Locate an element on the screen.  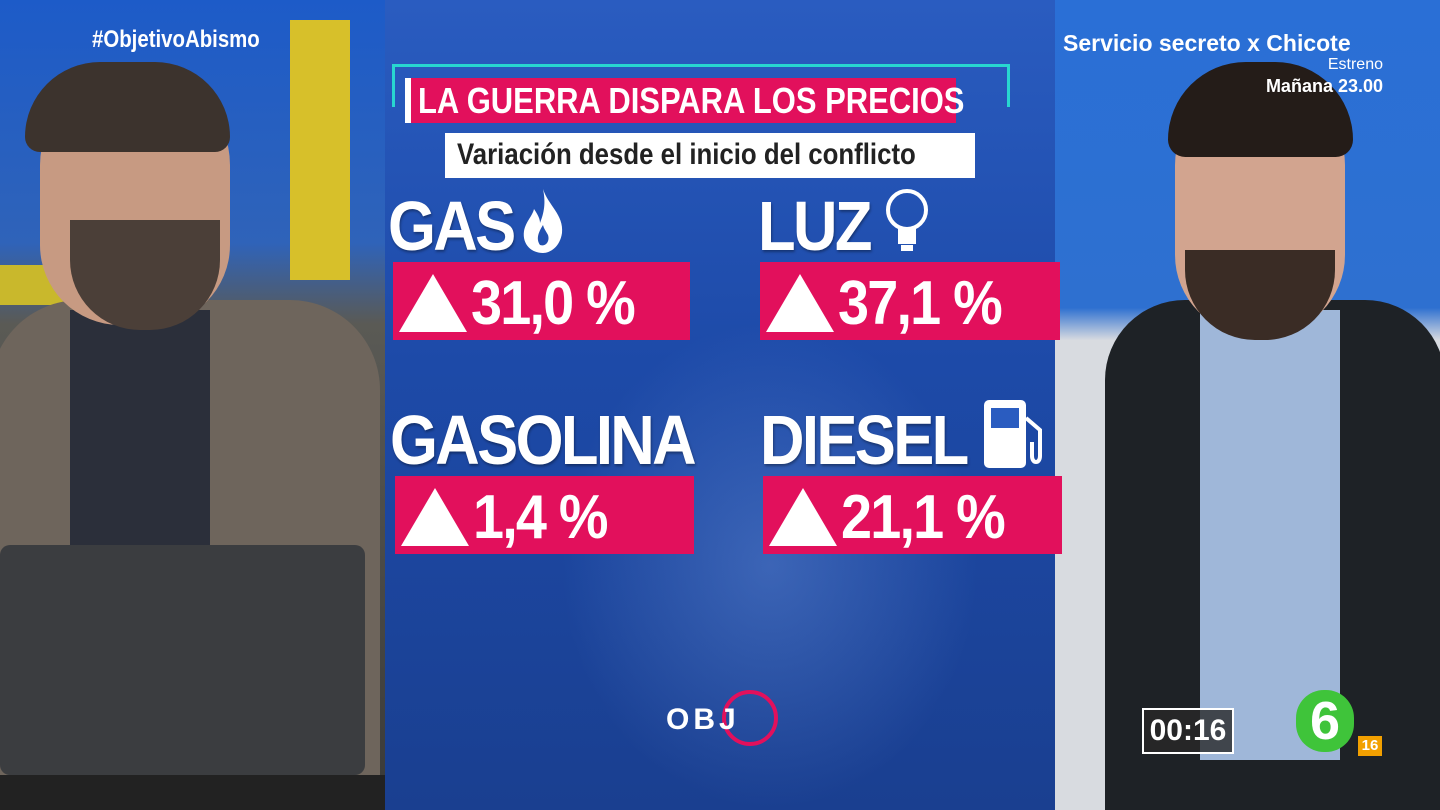
item-label: GAS is located at coordinates (452, 226).